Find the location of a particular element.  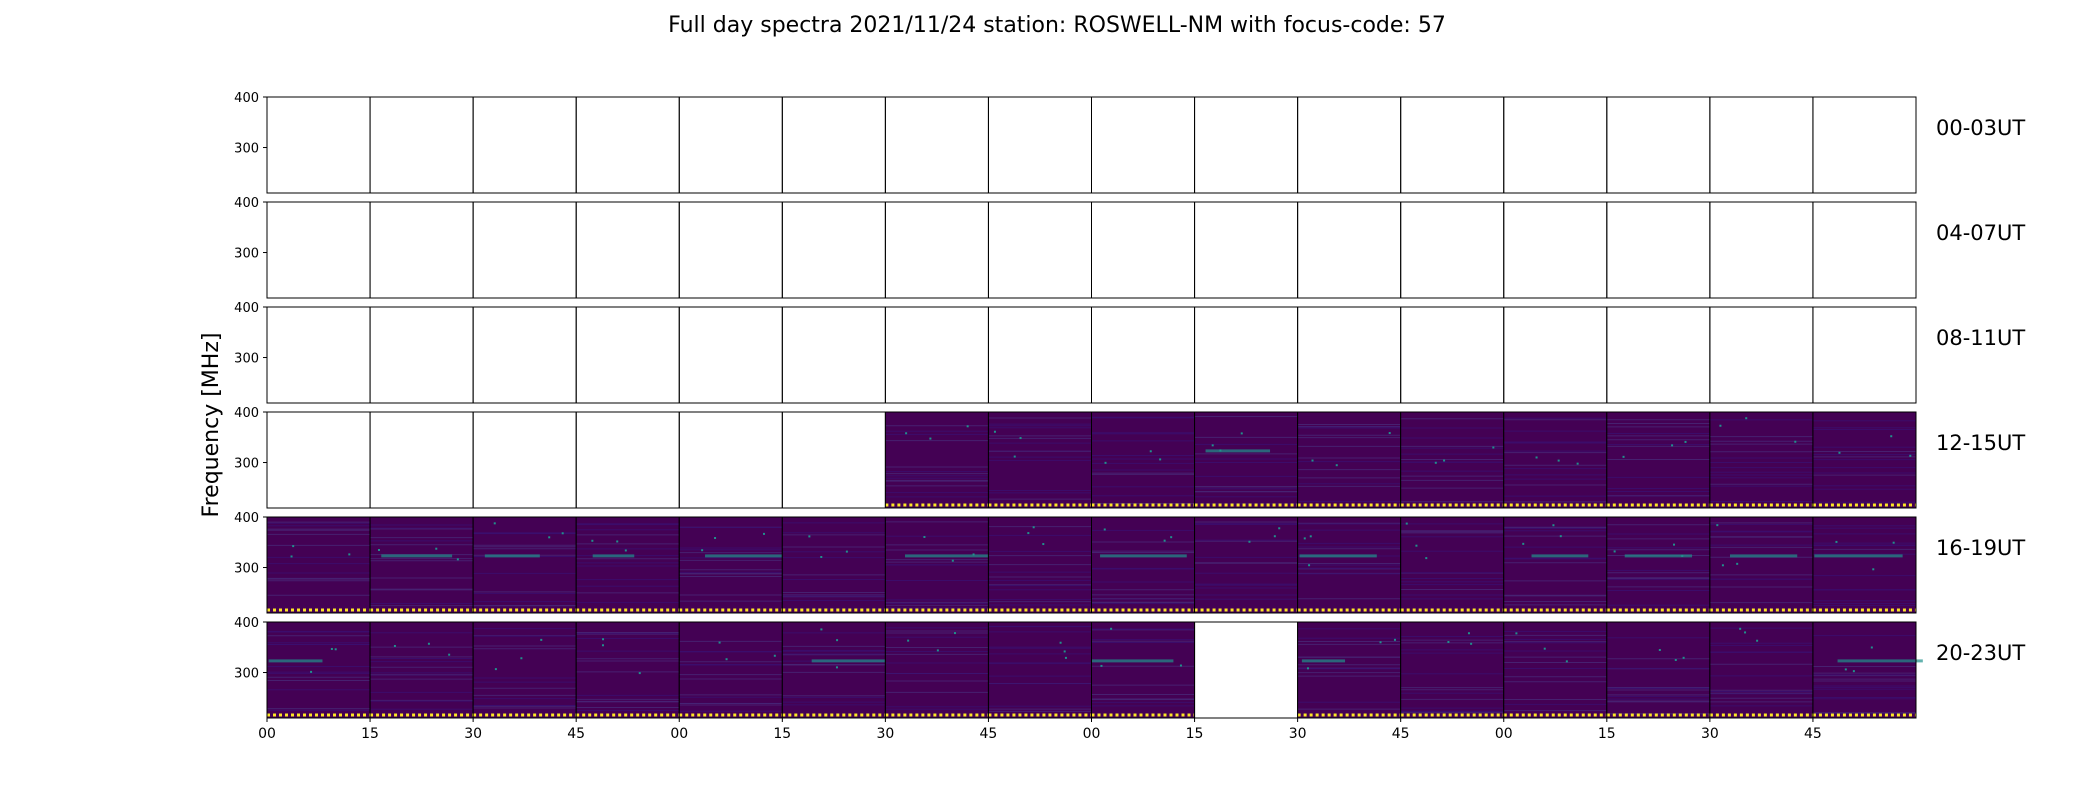

y-tick-label: 400 is located at coordinates (246, 623).